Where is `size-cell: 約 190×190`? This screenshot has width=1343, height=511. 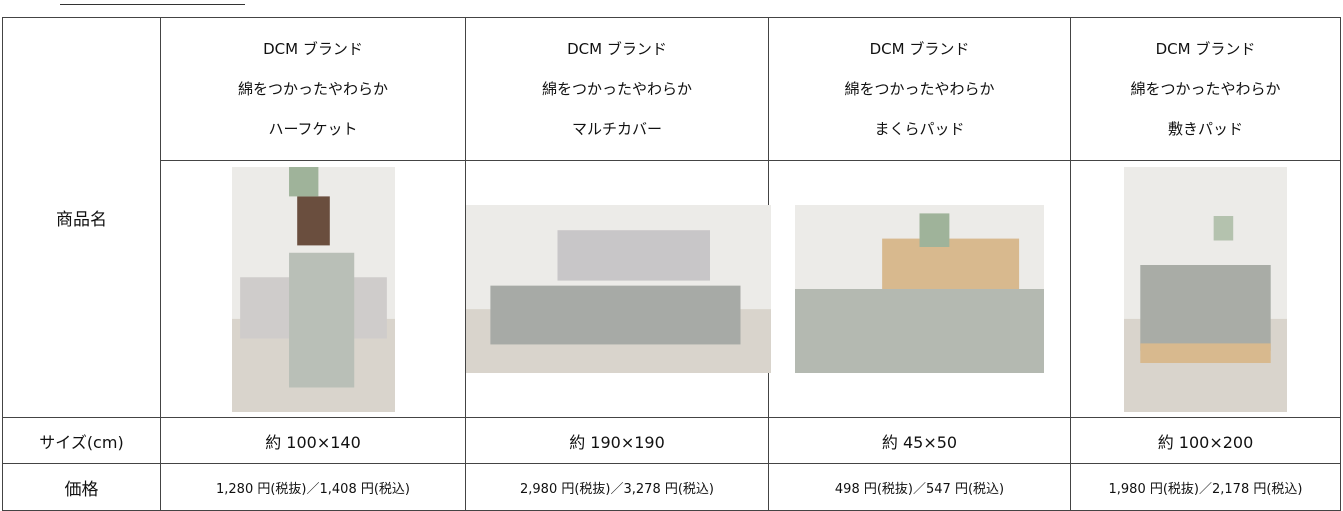
size-cell: 約 190×190 is located at coordinates (617, 440).